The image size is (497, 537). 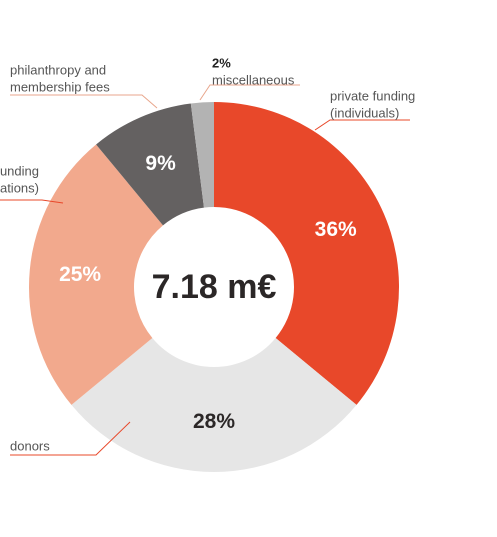 What do you see at coordinates (160, 163) in the screenshot?
I see `slice-percent-label: 9%` at bounding box center [160, 163].